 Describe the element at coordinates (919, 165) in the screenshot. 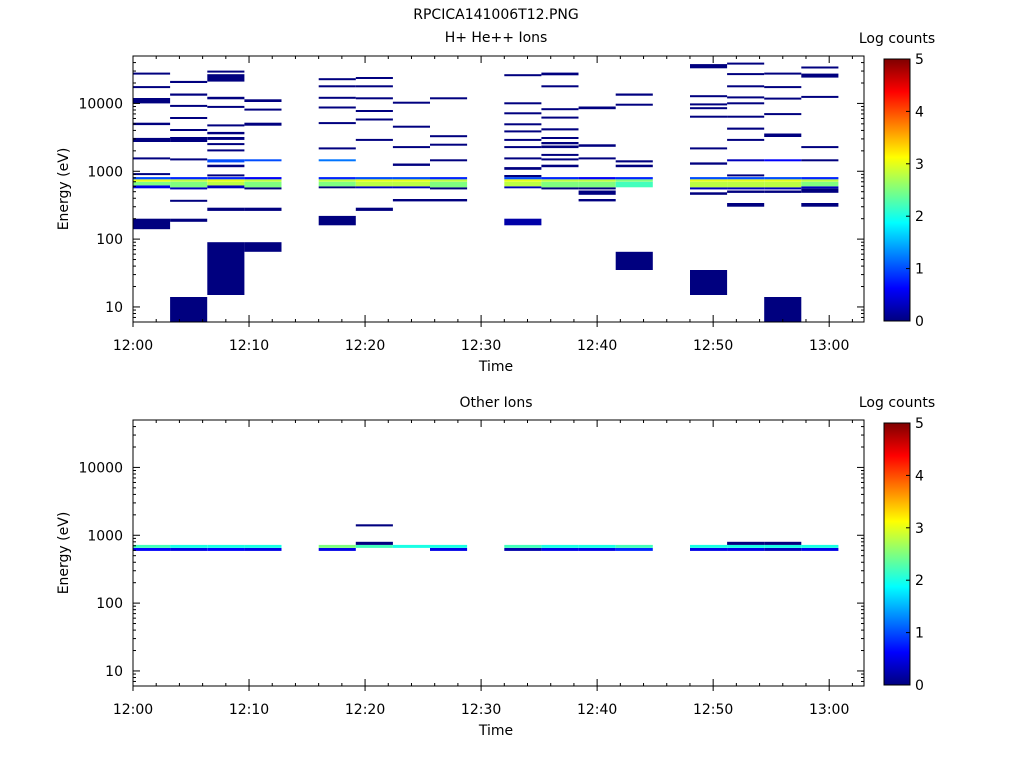

I see `colorbar-tick-label: 3` at that location.